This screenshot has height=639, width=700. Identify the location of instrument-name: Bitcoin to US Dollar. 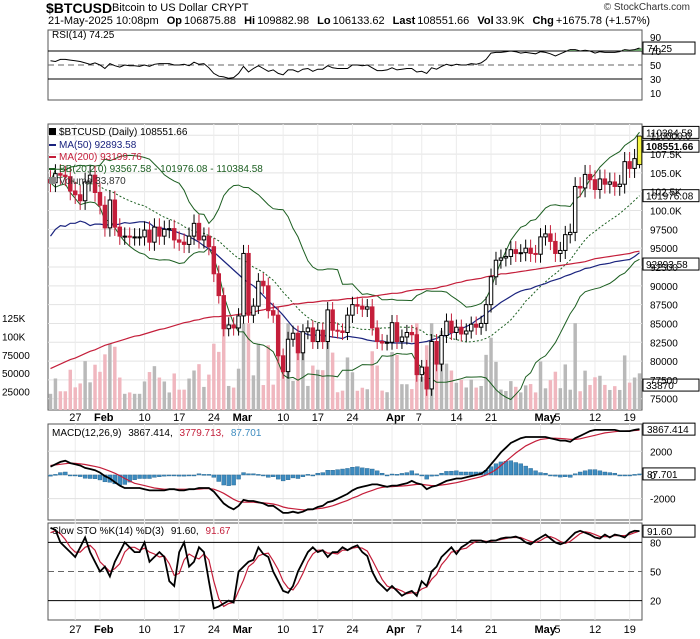
(160, 8).